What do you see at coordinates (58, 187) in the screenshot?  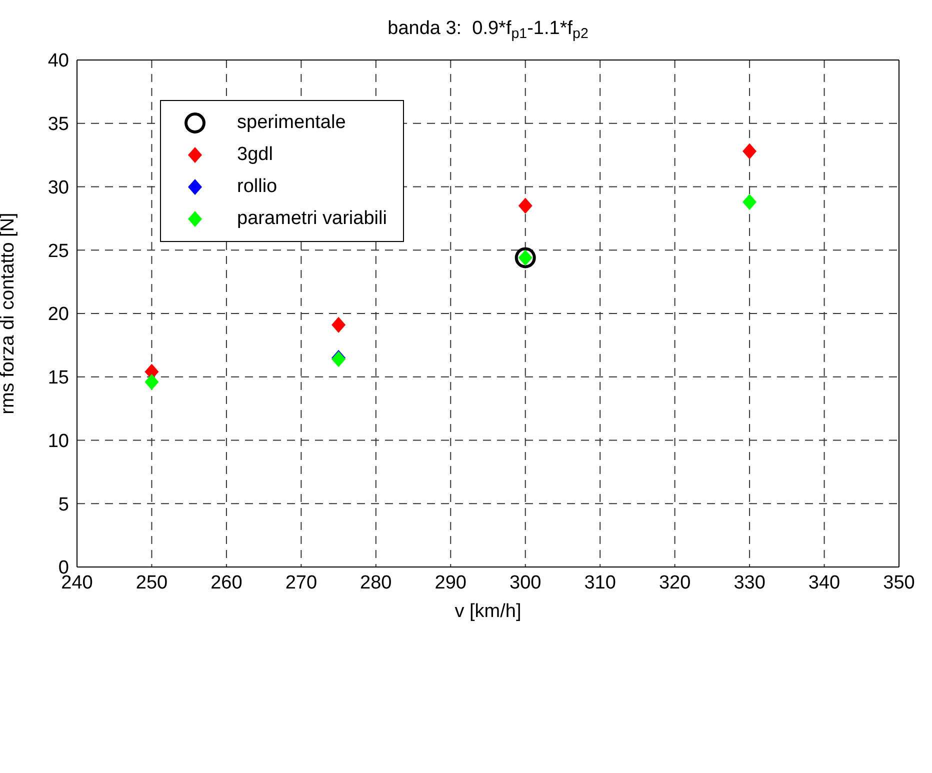 I see `y-tick-label: 30` at bounding box center [58, 187].